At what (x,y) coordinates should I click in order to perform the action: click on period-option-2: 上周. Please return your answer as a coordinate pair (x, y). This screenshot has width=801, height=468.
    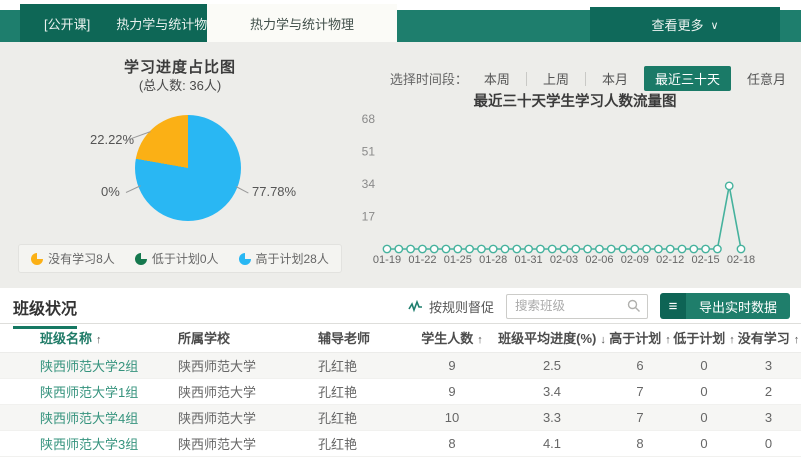
    Looking at the image, I should click on (555, 79).